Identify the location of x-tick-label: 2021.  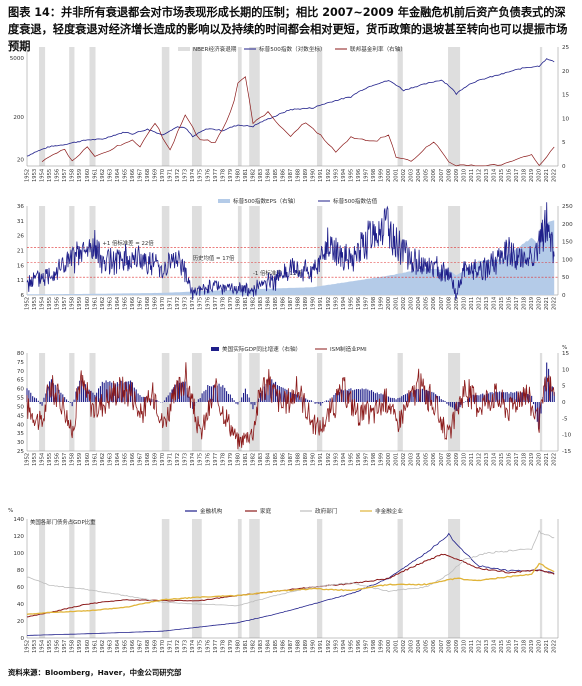
(547, 175).